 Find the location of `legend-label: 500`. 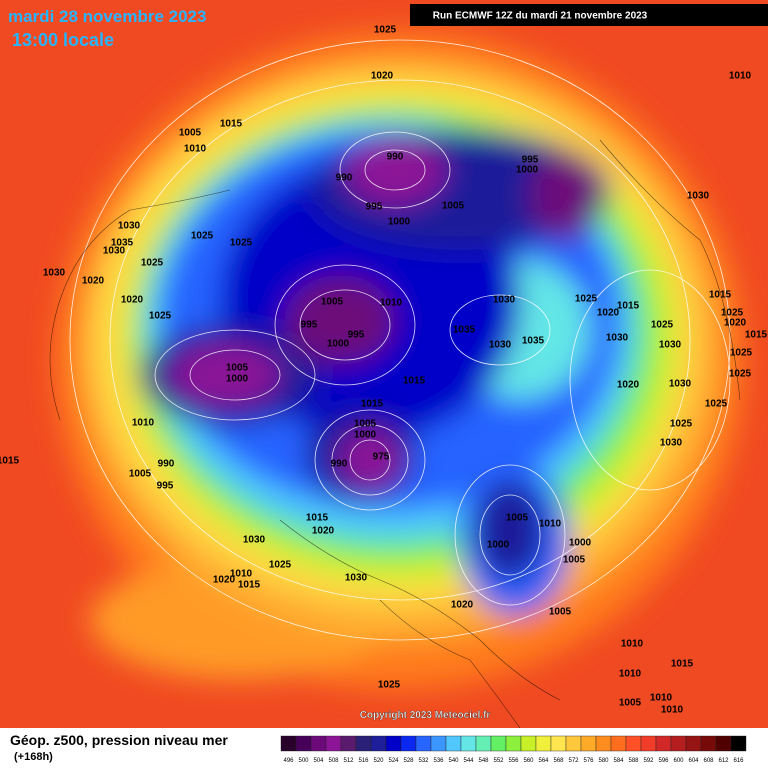

legend-label: 500 is located at coordinates (303, 761).